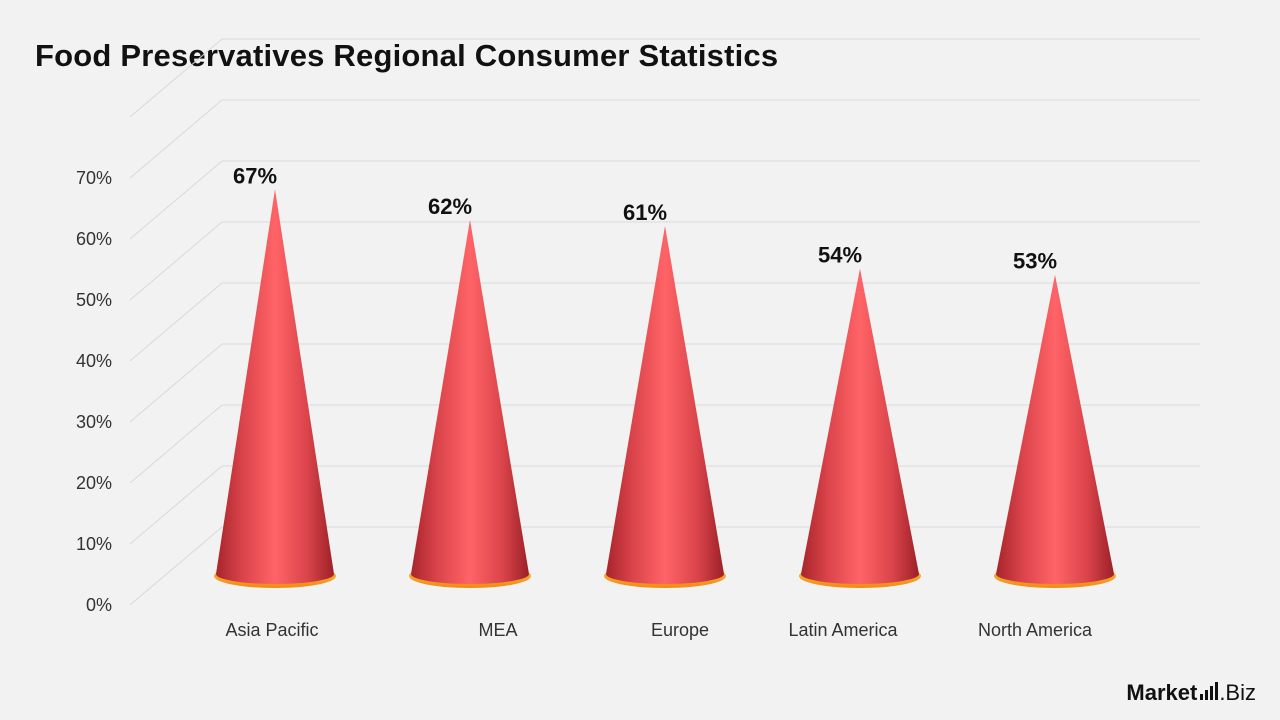 The height and width of the screenshot is (720, 1280). Describe the element at coordinates (94, 422) in the screenshot. I see `y-tick-label: 30%` at that location.